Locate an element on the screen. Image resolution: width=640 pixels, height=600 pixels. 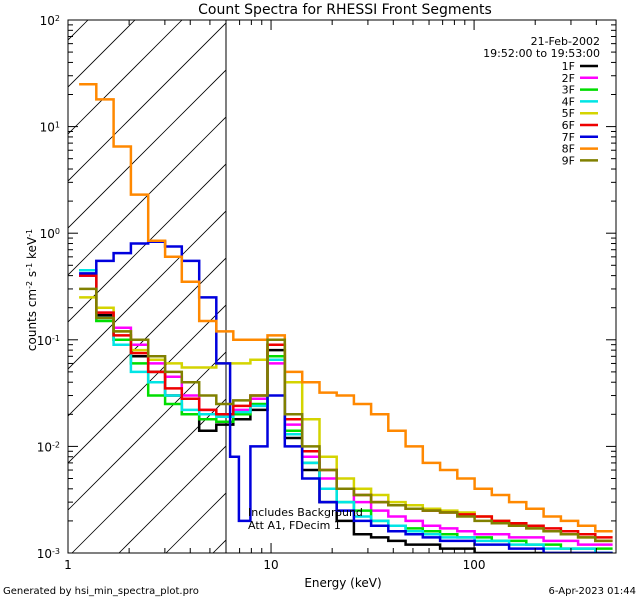
y-tick-label: 10⁻³ is located at coordinates (48, 554).